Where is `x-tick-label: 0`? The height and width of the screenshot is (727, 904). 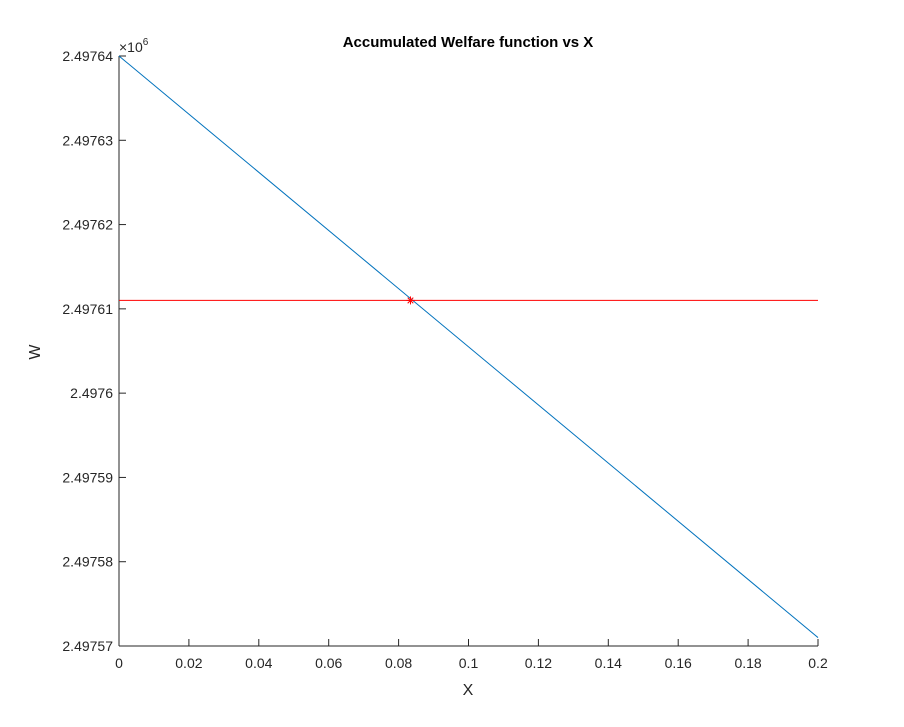 x-tick-label: 0 is located at coordinates (119, 663).